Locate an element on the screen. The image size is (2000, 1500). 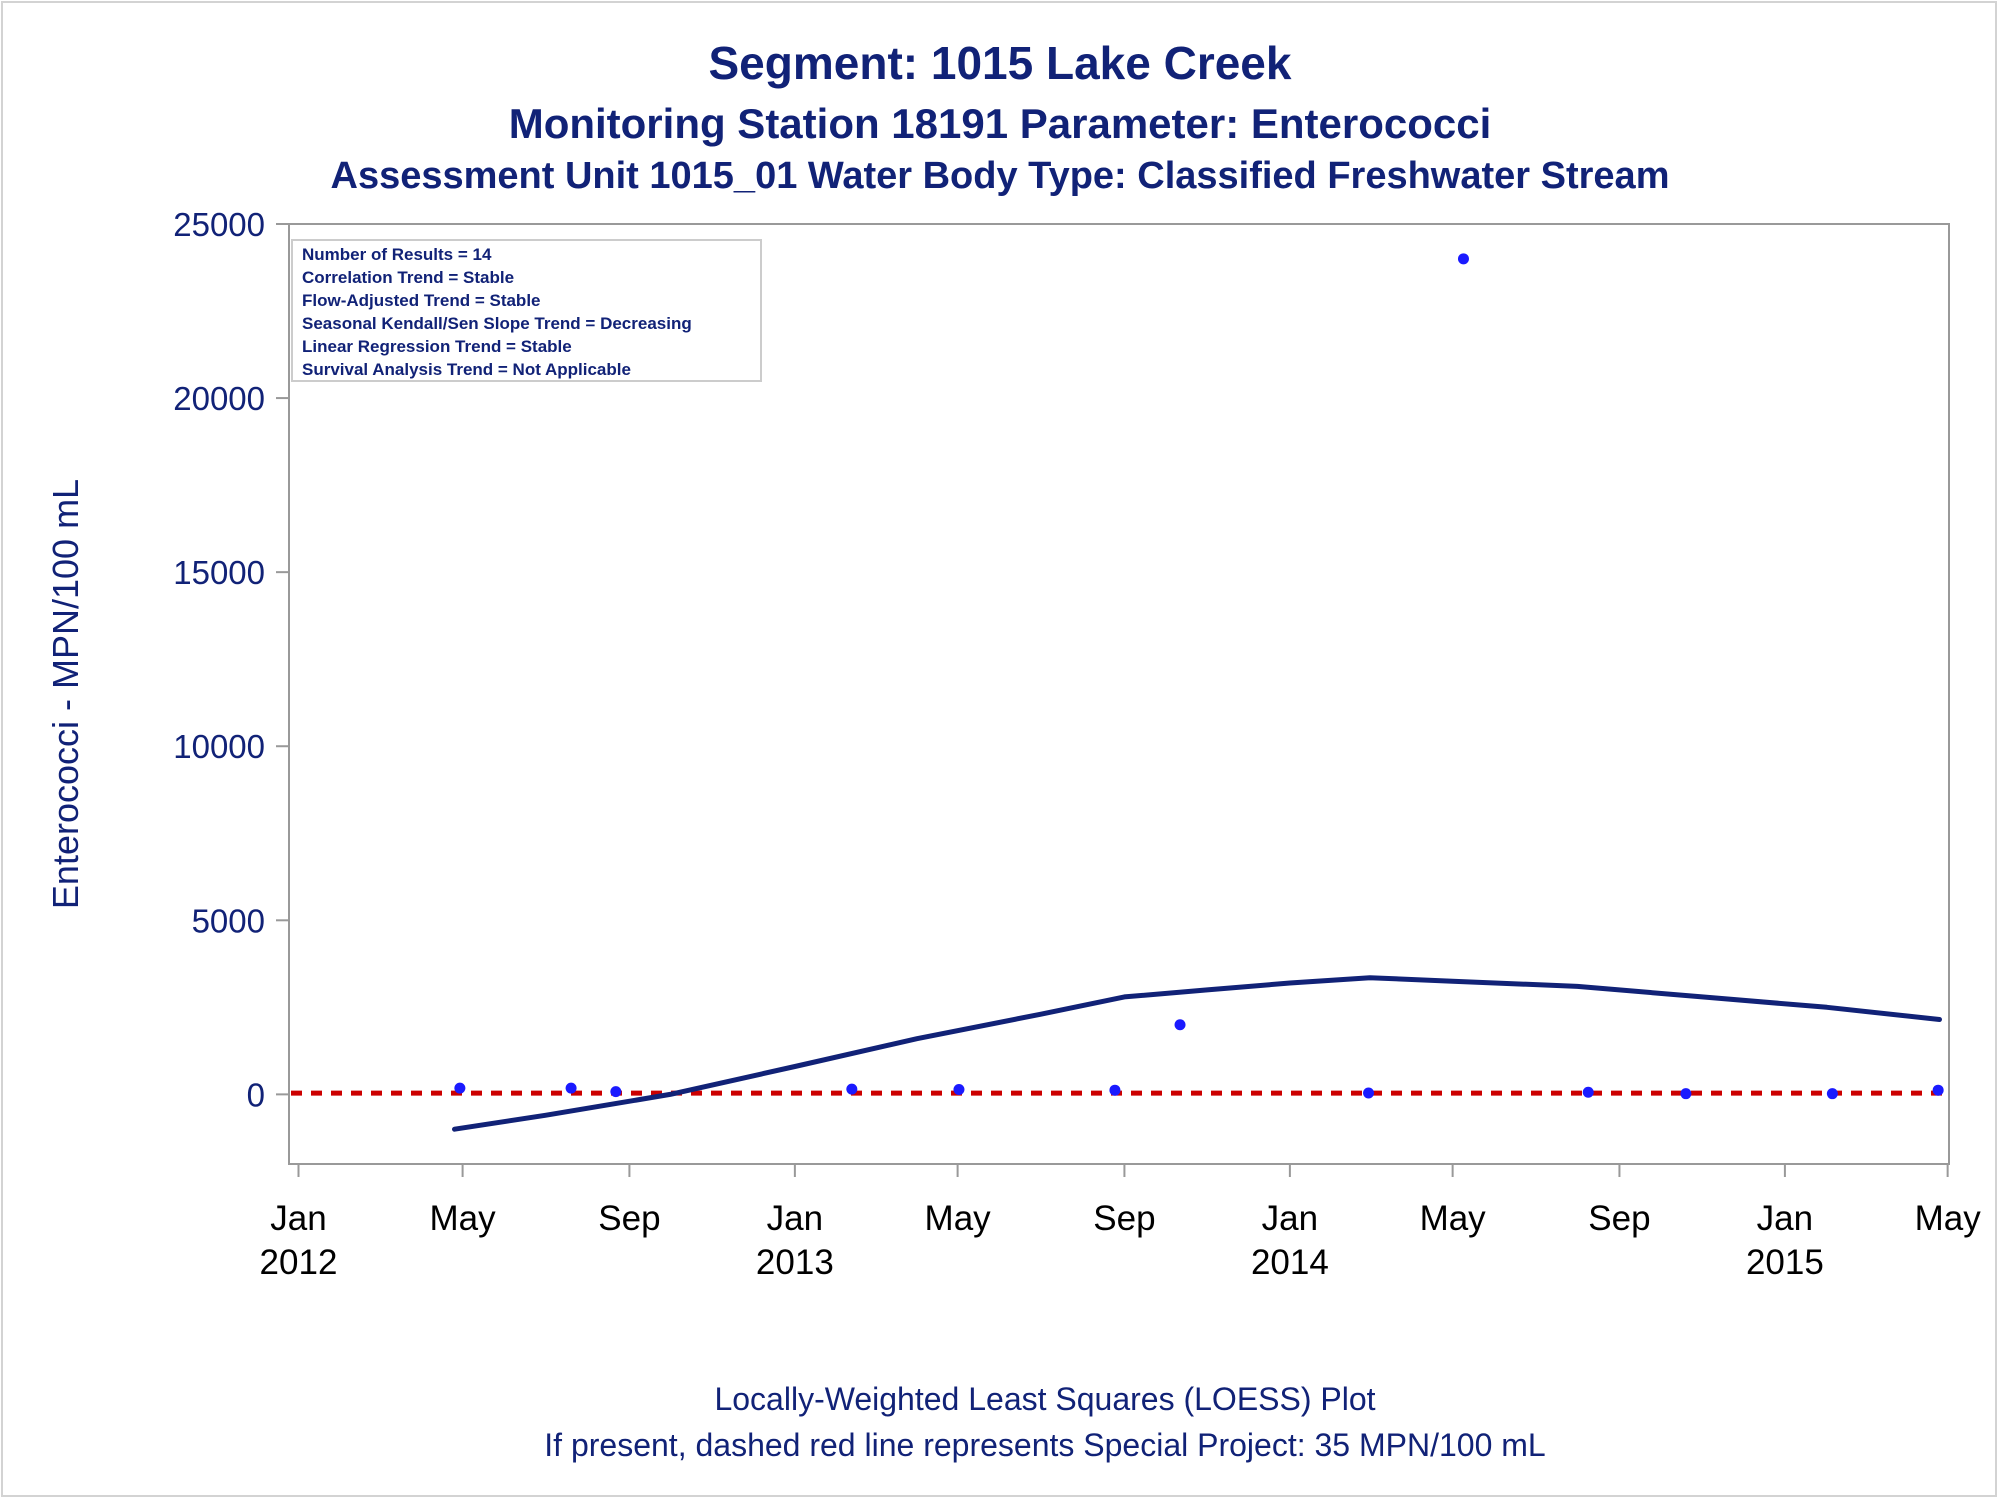
loess-group is located at coordinates (1197, 1053).